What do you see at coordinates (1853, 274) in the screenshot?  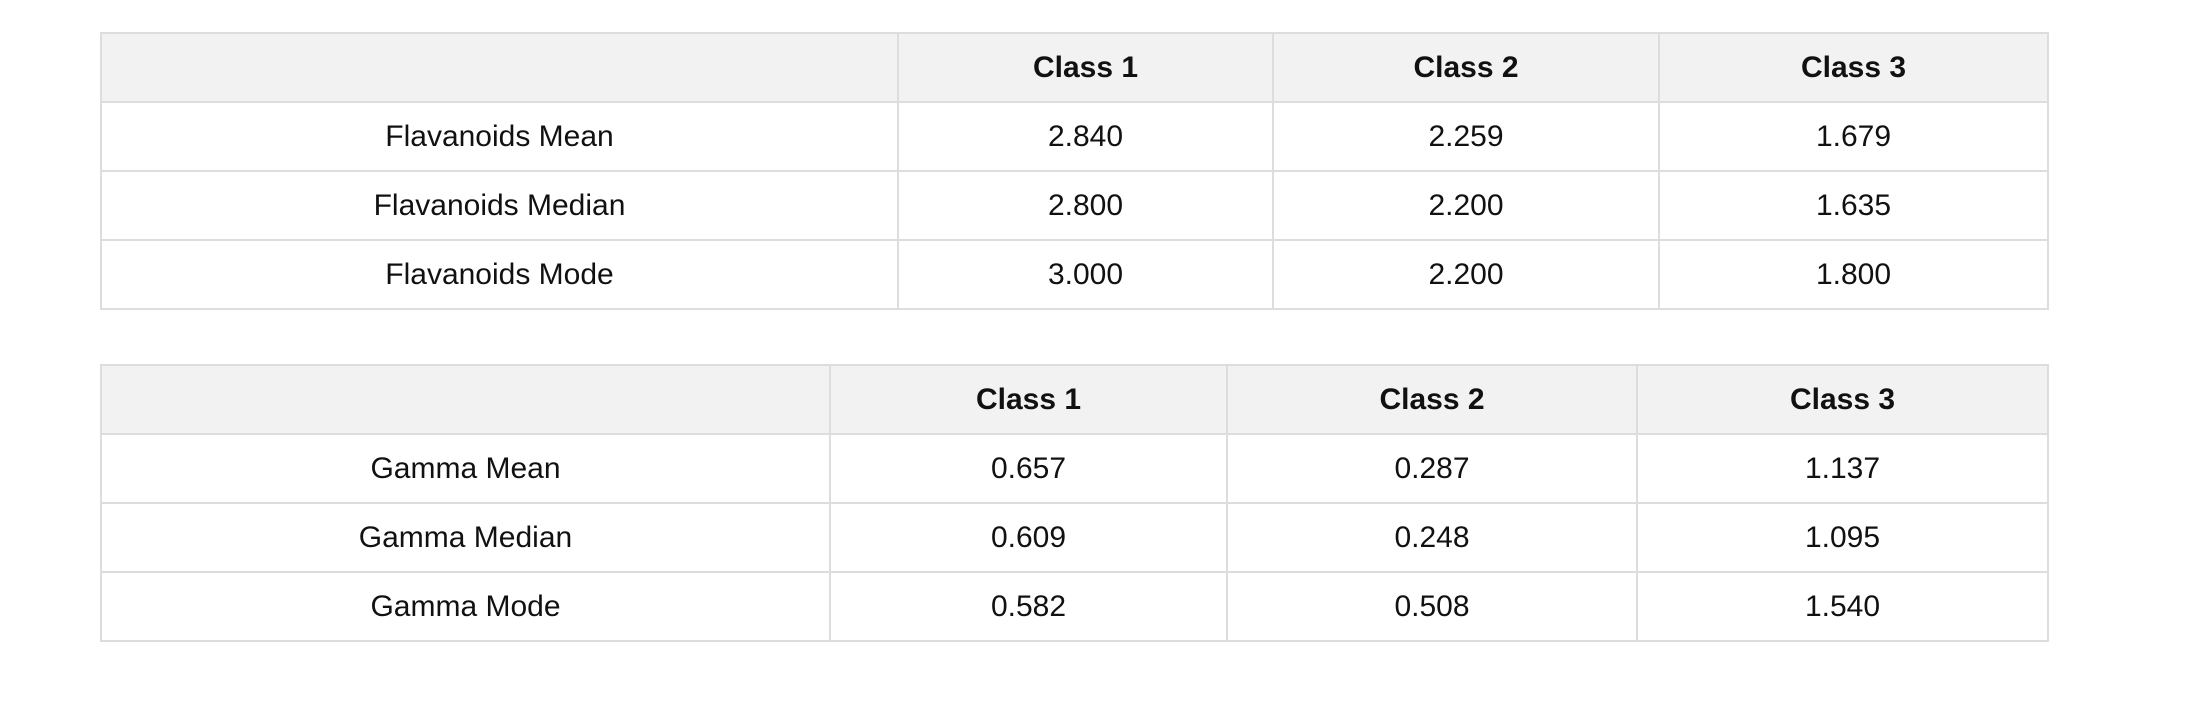 I see `table-cell: 1.800` at bounding box center [1853, 274].